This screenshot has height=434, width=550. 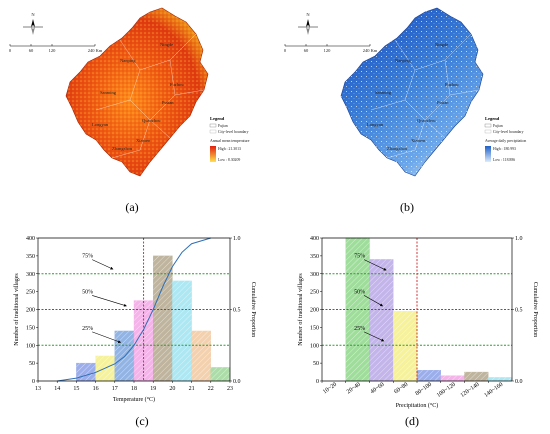 What do you see at coordinates (229, 149) in the screenshot?
I see `legend-high: High : 21.3013` at bounding box center [229, 149].